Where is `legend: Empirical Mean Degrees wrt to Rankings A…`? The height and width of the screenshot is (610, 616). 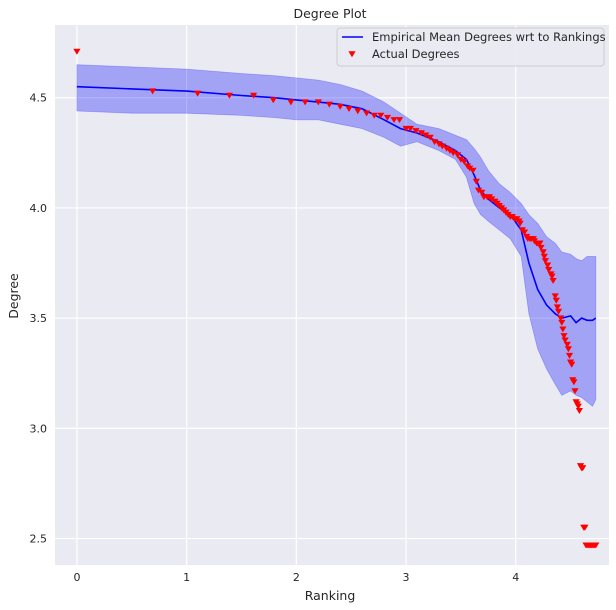
legend: Empirical Mean Degrees wrt to Rankings A… is located at coordinates (471, 47).